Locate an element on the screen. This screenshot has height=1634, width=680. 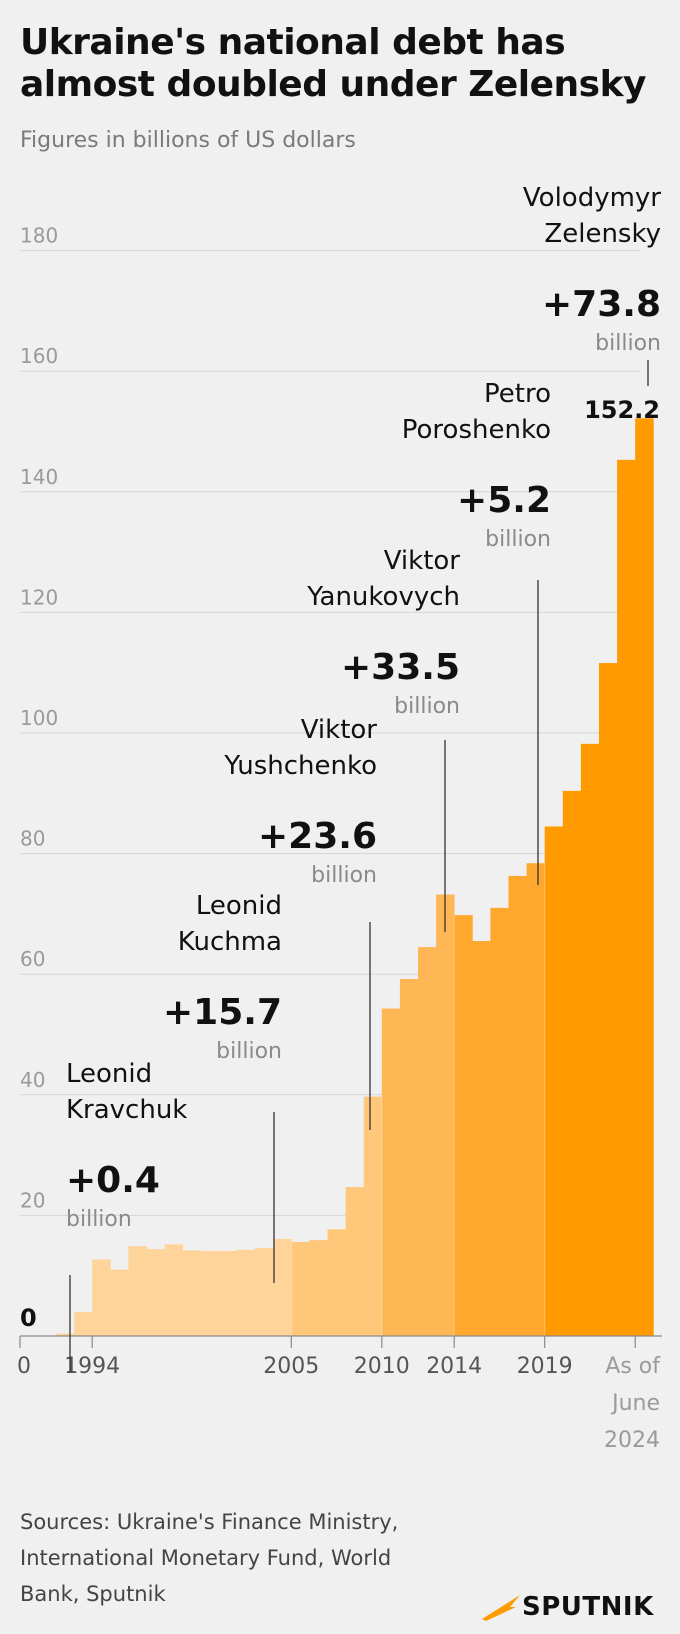
y-tick-label: 100 is located at coordinates (39, 718).